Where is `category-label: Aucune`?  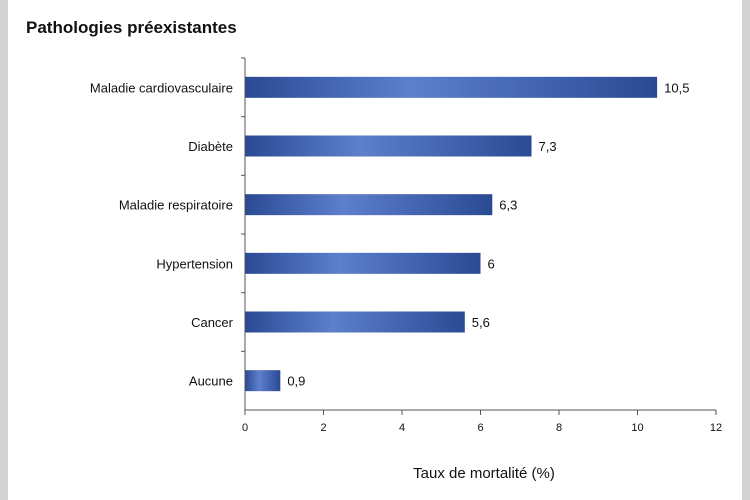 category-label: Aucune is located at coordinates (211, 381).